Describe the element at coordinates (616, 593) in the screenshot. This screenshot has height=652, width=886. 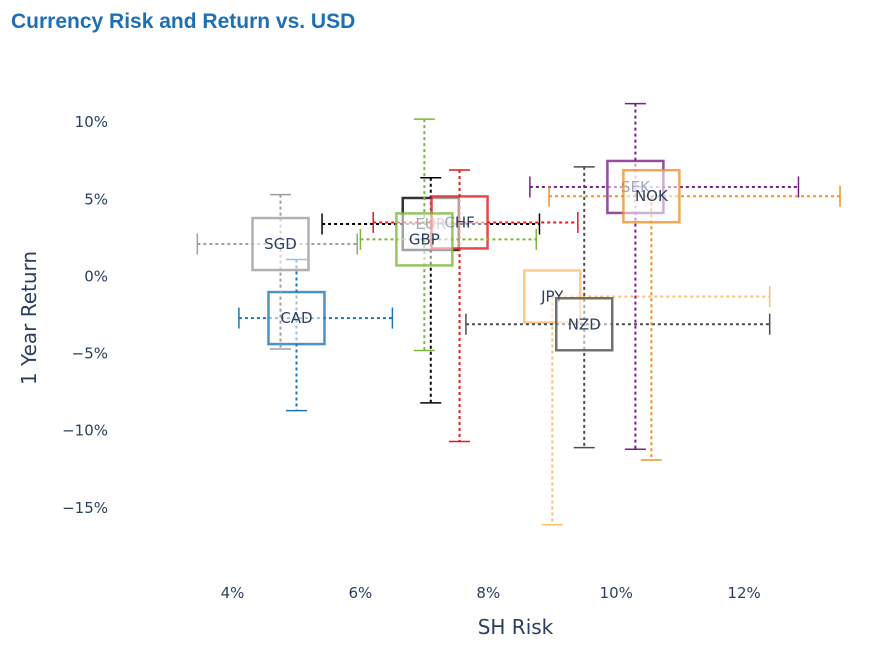
I see `x-tick-label: 10%` at that location.